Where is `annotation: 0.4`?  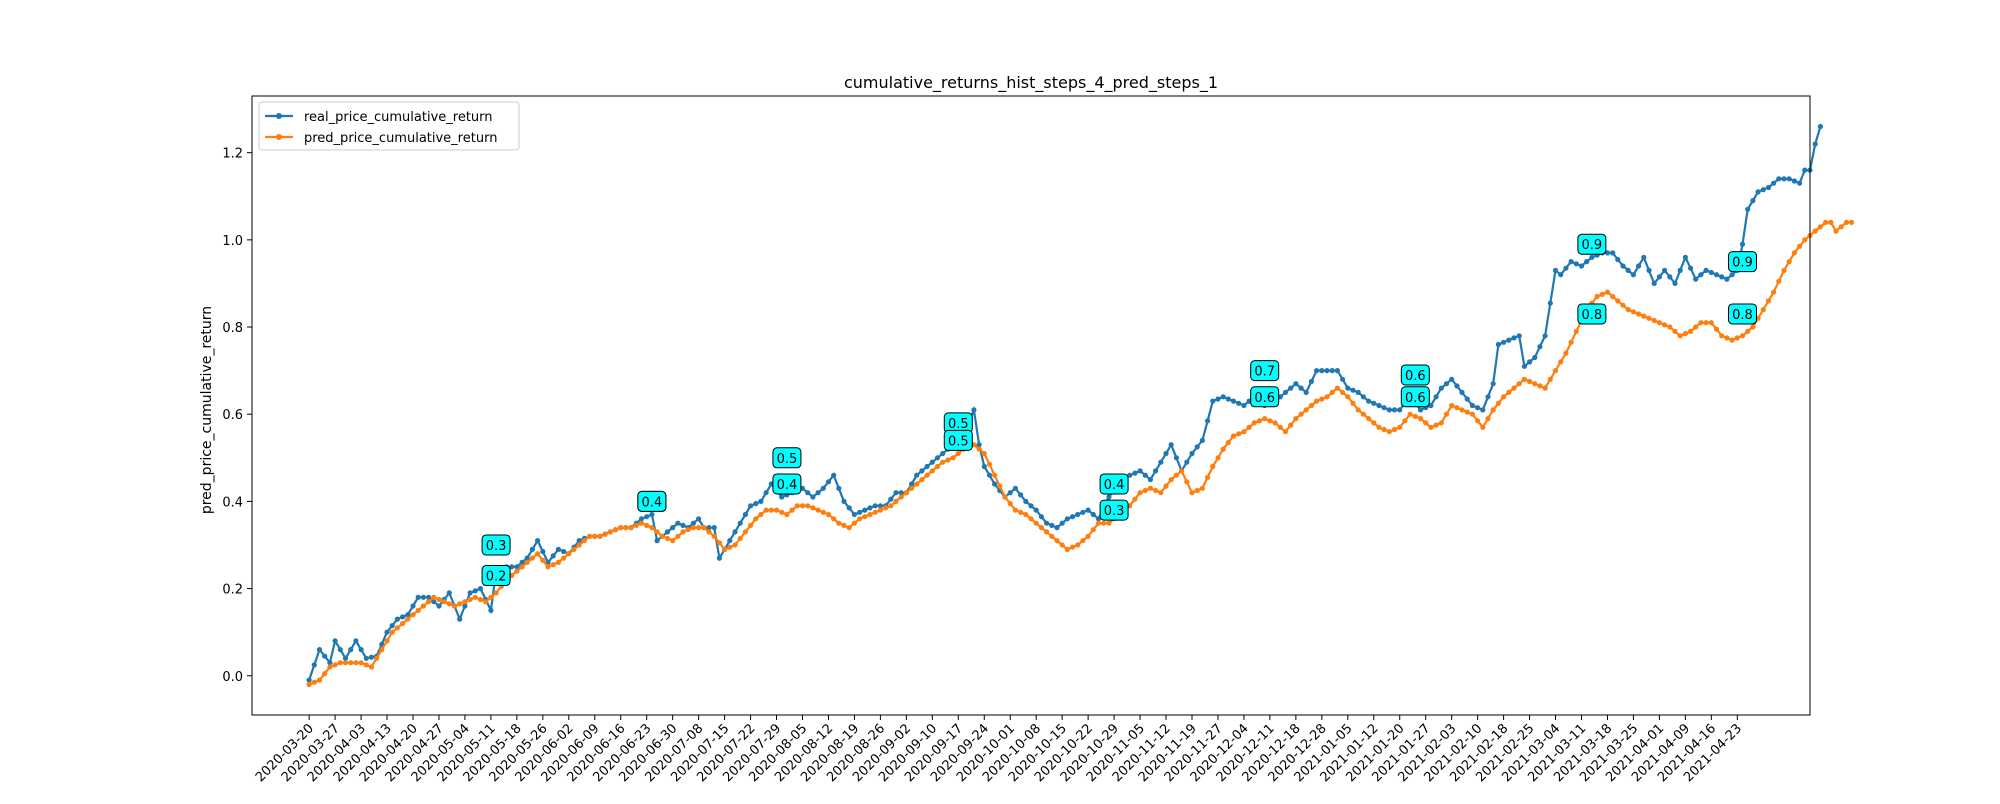
annotation: 0.4 is located at coordinates (652, 501).